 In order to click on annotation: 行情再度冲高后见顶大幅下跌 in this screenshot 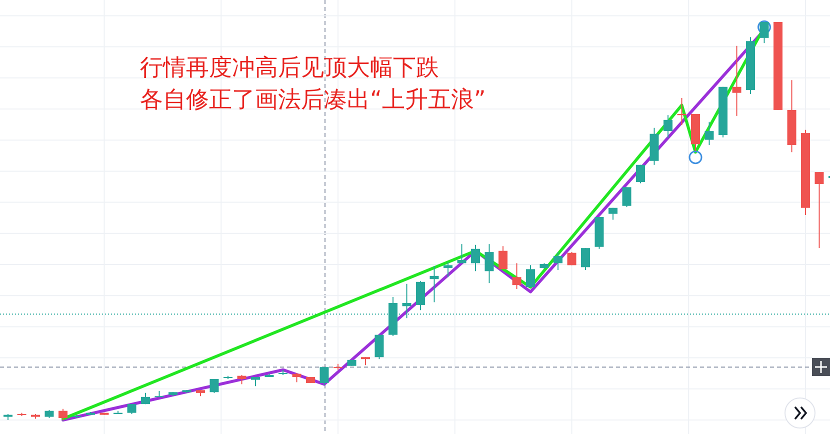, I will do `click(289, 68)`.